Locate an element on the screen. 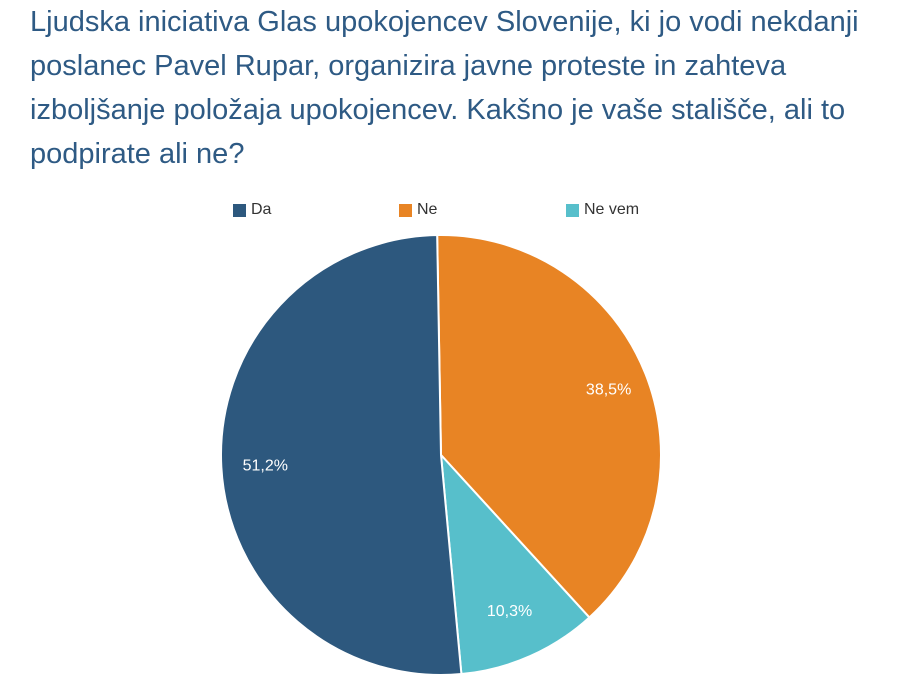 The height and width of the screenshot is (680, 916). legend-swatch-da is located at coordinates (239, 210).